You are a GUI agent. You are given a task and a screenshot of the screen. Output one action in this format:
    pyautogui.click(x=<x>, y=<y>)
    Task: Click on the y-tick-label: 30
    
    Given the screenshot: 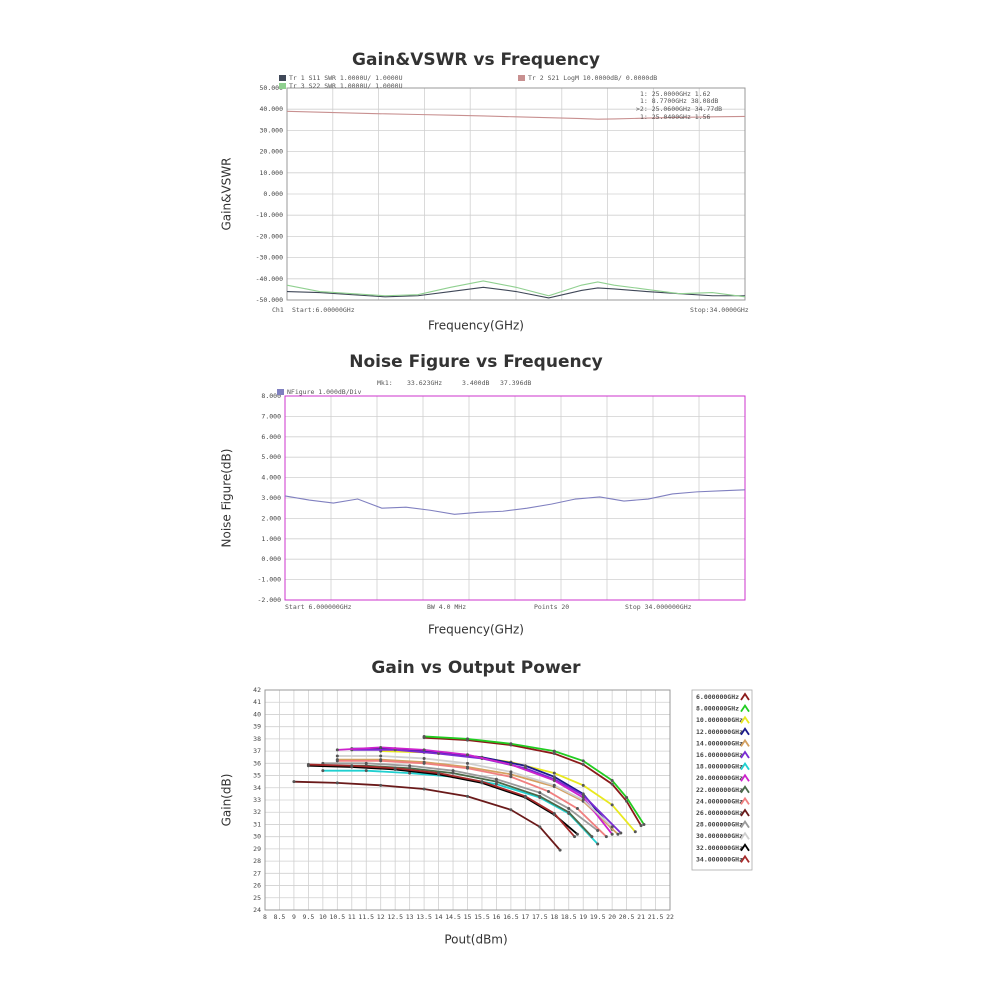 What is the action you would take?
    pyautogui.click(x=257, y=837)
    